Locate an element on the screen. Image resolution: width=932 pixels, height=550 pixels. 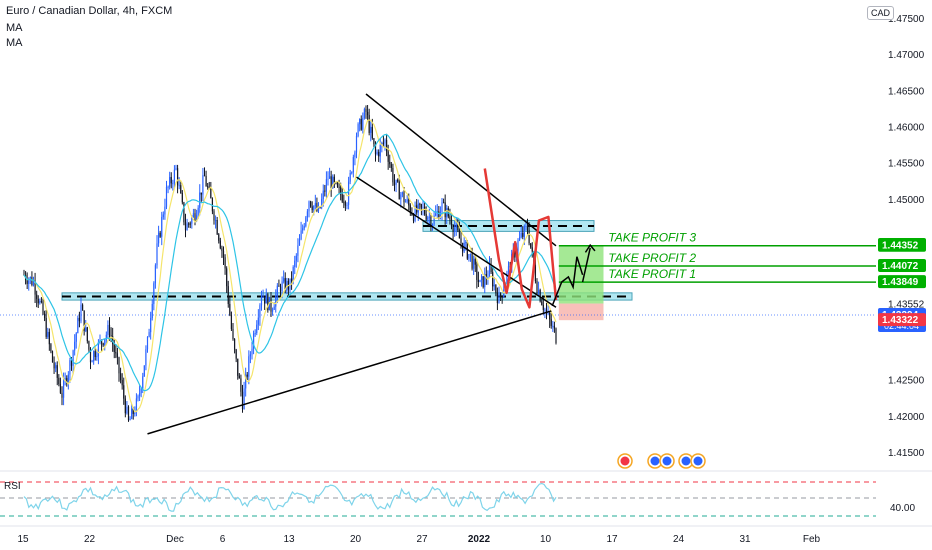
currency-badge: CAD is located at coordinates (880, 13).